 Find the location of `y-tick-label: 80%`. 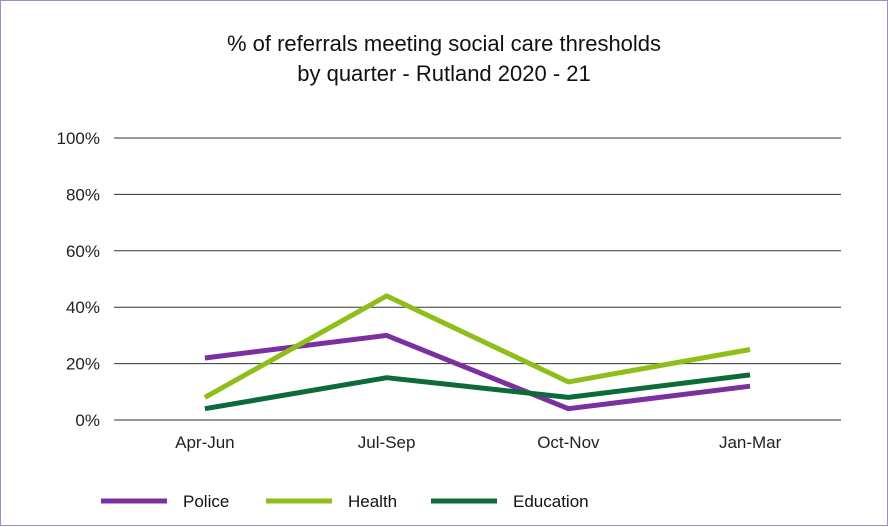

y-tick-label: 80% is located at coordinates (83, 194).